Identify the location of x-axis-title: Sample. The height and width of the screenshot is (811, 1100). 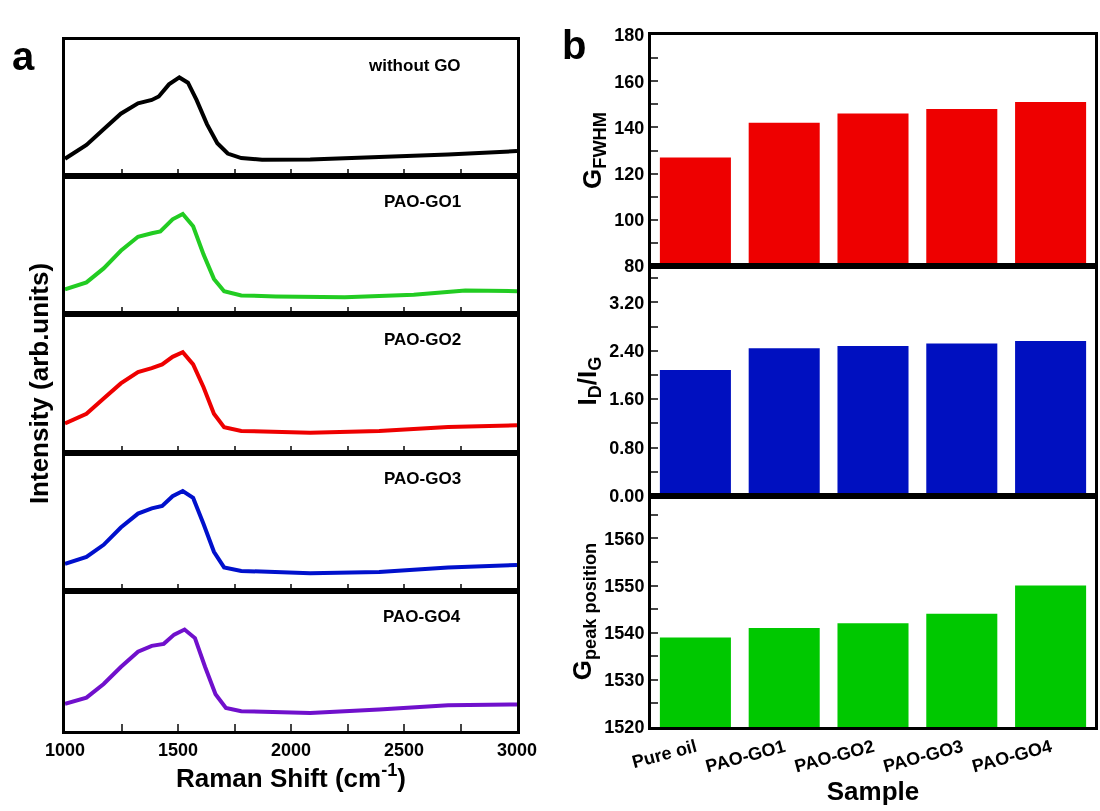
(873, 791).